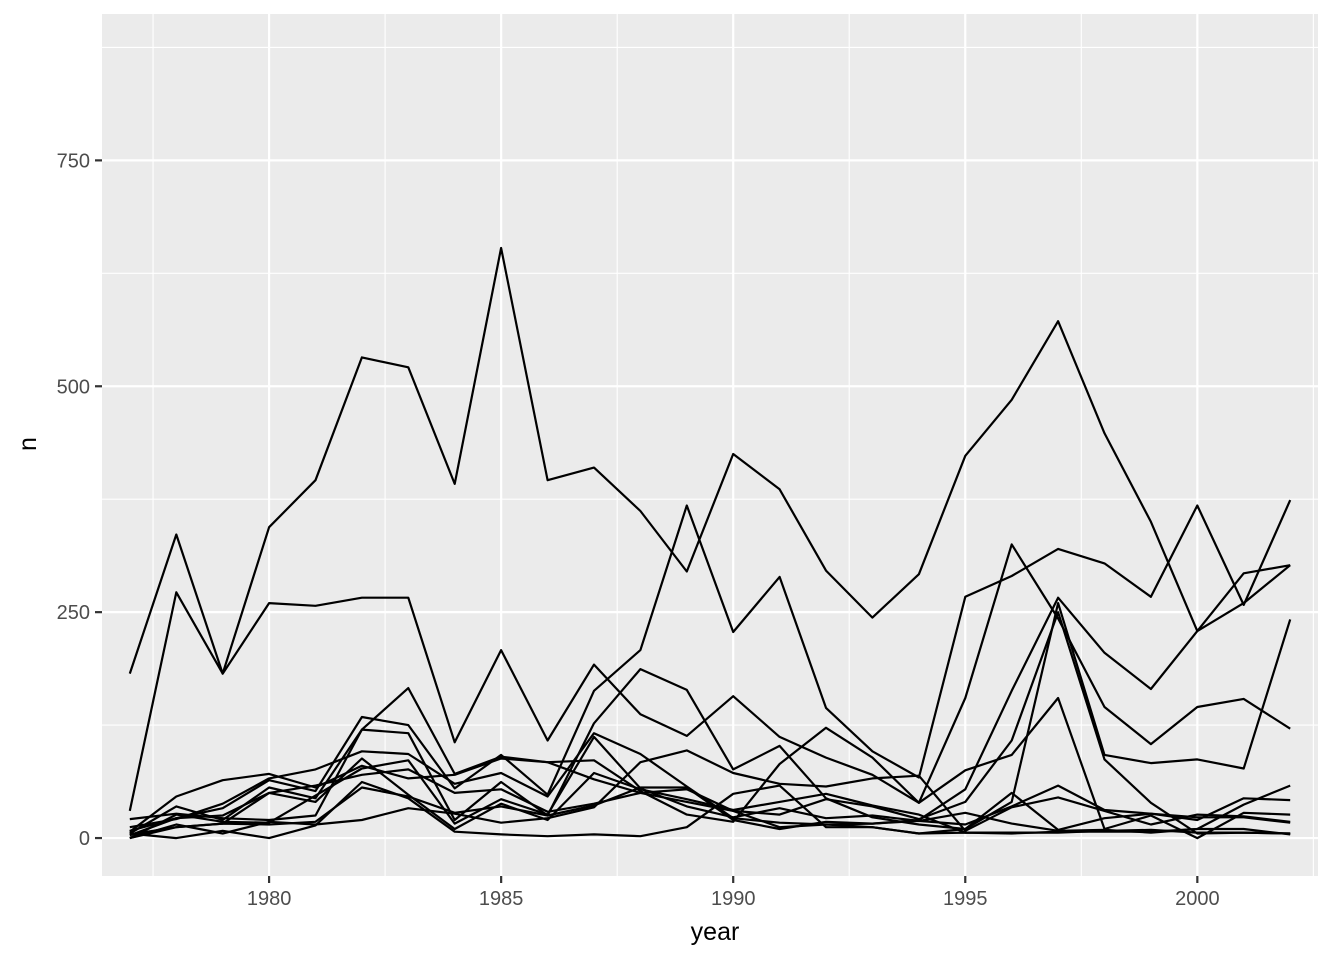  I want to click on x-axis: 1980 1985 1990 1995 2000, so click(733, 893).